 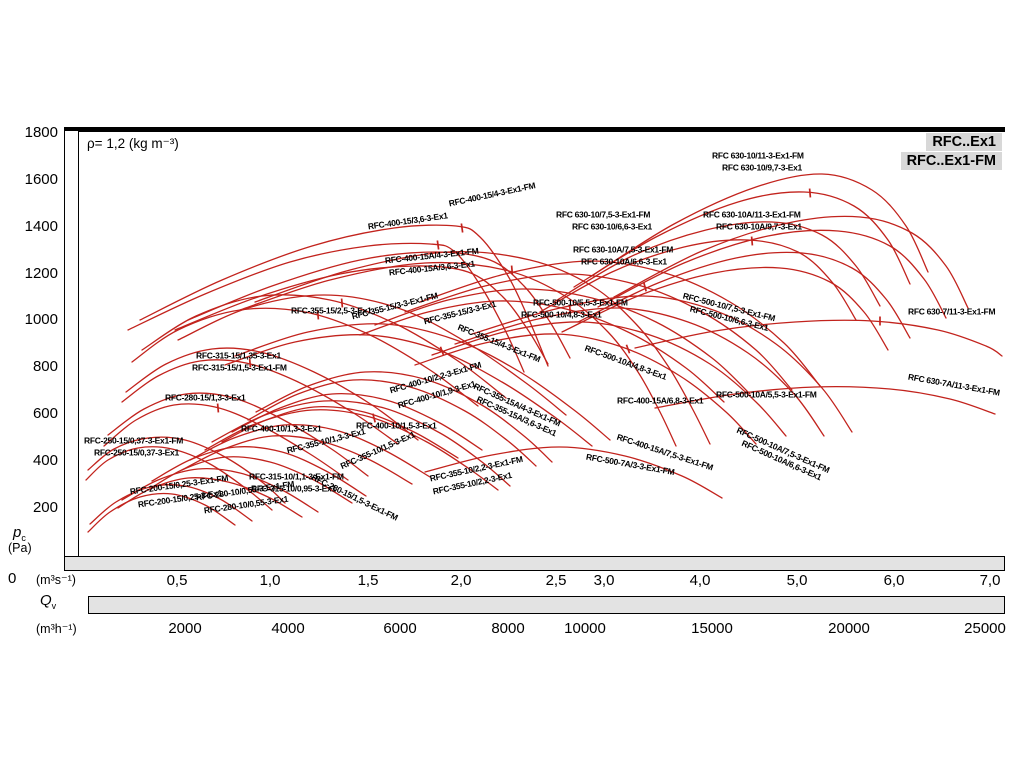 What do you see at coordinates (238, 355) in the screenshot?
I see `curve-label: RFC-315-15/1,35-3-Ex1` at bounding box center [238, 355].